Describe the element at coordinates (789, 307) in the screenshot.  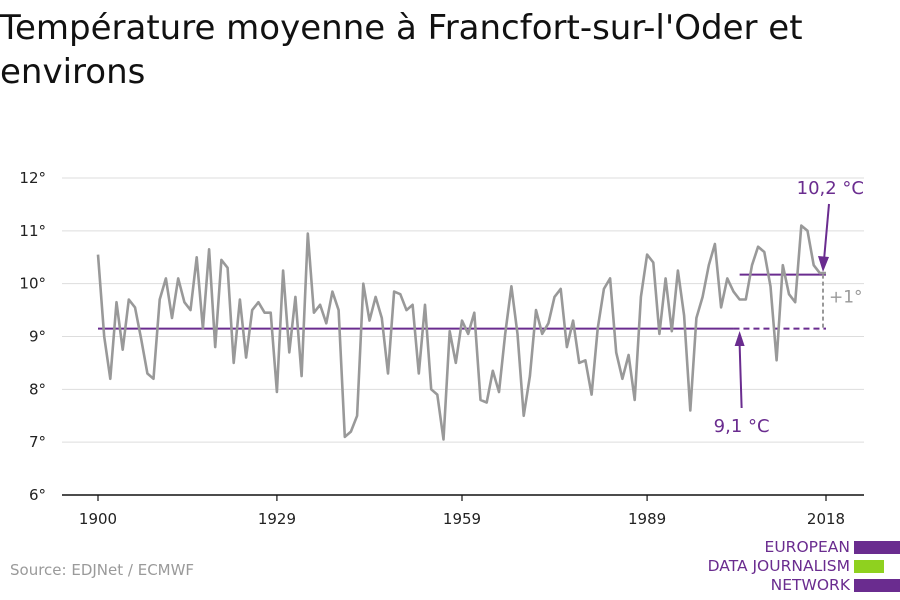
I see `annotations: +1° 10,2 °C 9,1 °C` at that location.